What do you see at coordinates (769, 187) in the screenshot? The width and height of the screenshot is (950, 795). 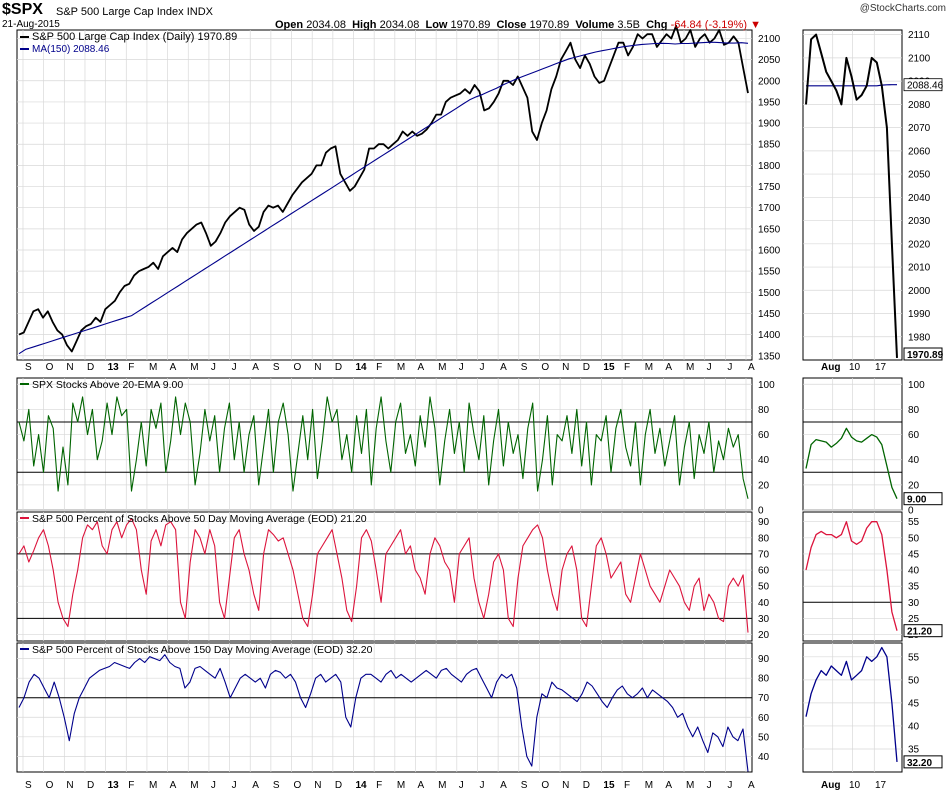 I see `y-tick-label: 1750` at bounding box center [769, 187].